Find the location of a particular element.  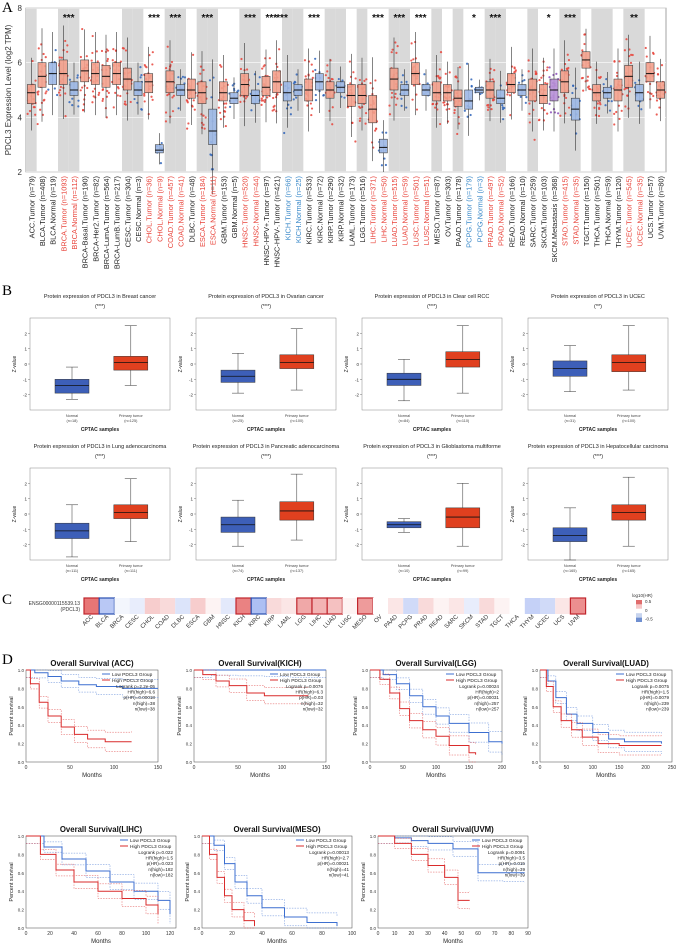

x-tick-label: 20 is located at coordinates (50, 934).